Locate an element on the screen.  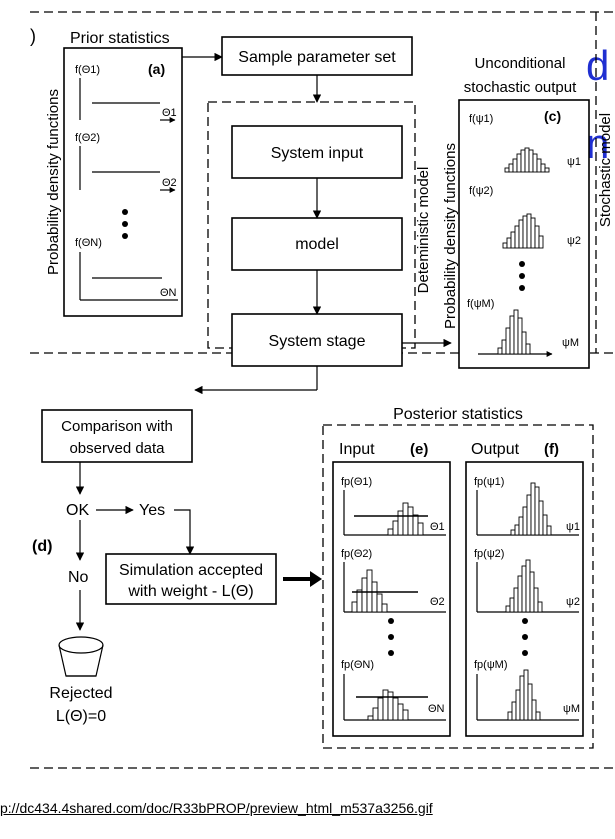
deterministic-model-label: Deteministic model is located at coordinates (423, 230).